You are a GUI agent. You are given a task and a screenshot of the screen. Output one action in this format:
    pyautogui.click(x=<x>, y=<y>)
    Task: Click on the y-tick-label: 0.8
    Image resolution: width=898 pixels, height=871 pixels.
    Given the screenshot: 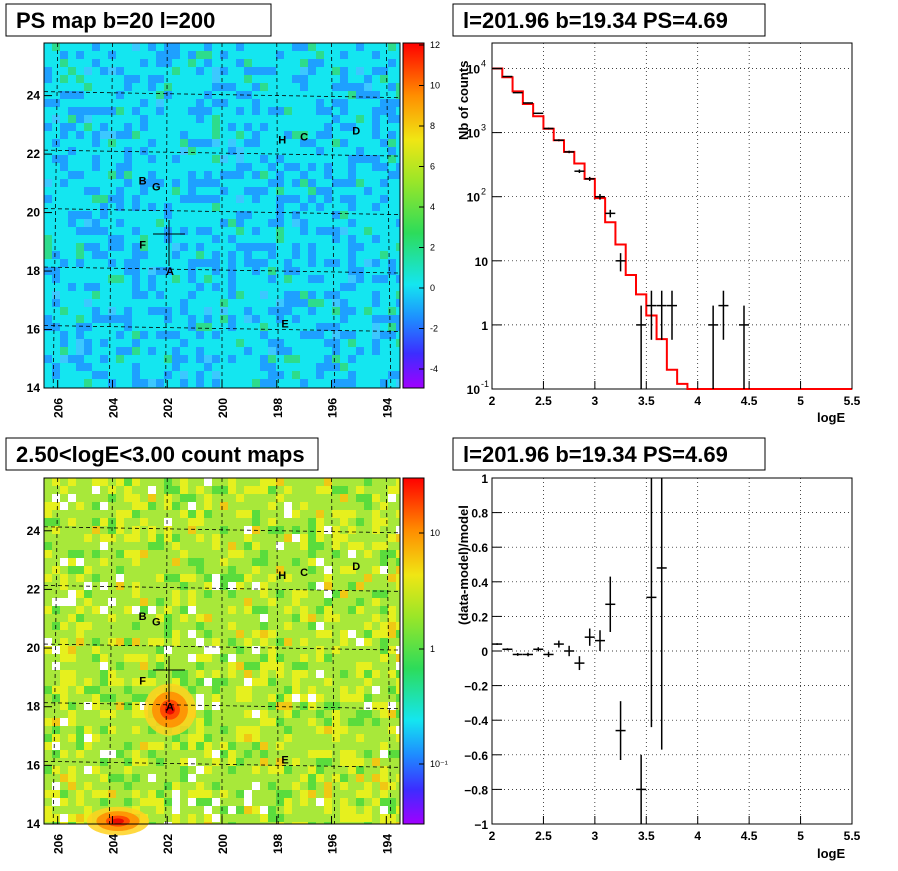 What is the action you would take?
    pyautogui.click(x=479, y=514)
    